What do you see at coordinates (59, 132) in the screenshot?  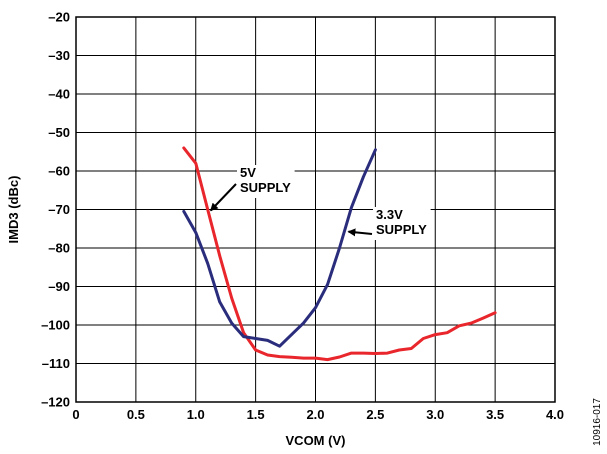 I see `y-tick-label: –50` at bounding box center [59, 132].